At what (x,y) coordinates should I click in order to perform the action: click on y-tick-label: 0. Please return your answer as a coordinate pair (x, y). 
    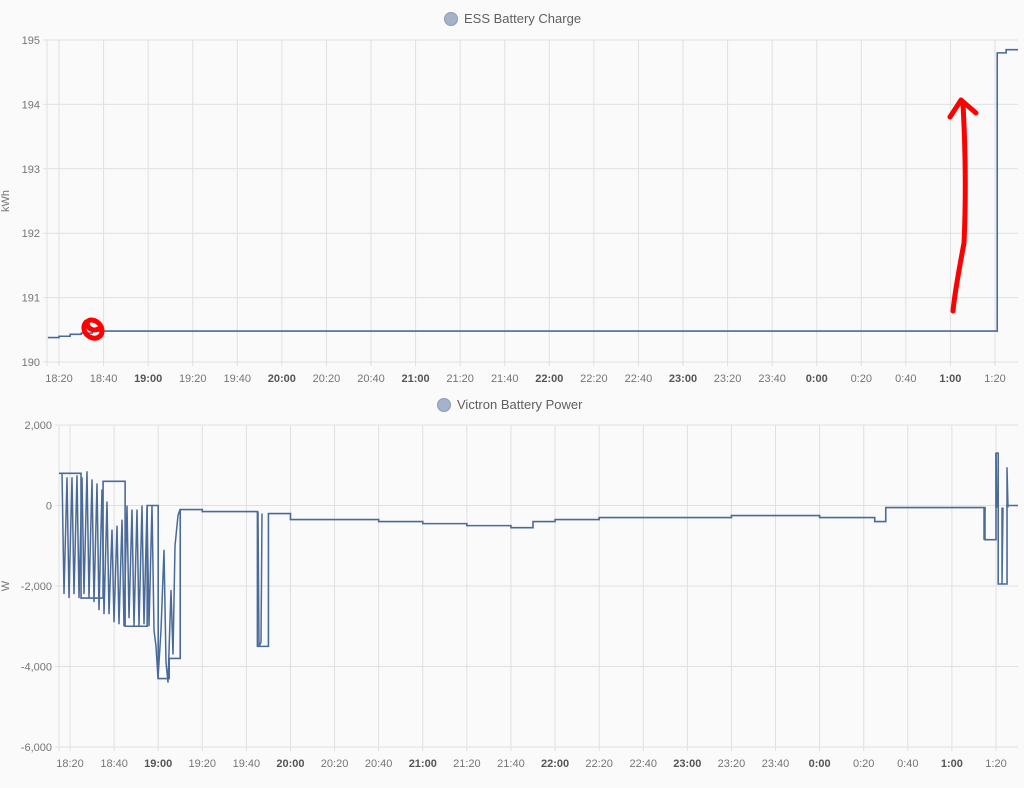
    Looking at the image, I should click on (49, 507).